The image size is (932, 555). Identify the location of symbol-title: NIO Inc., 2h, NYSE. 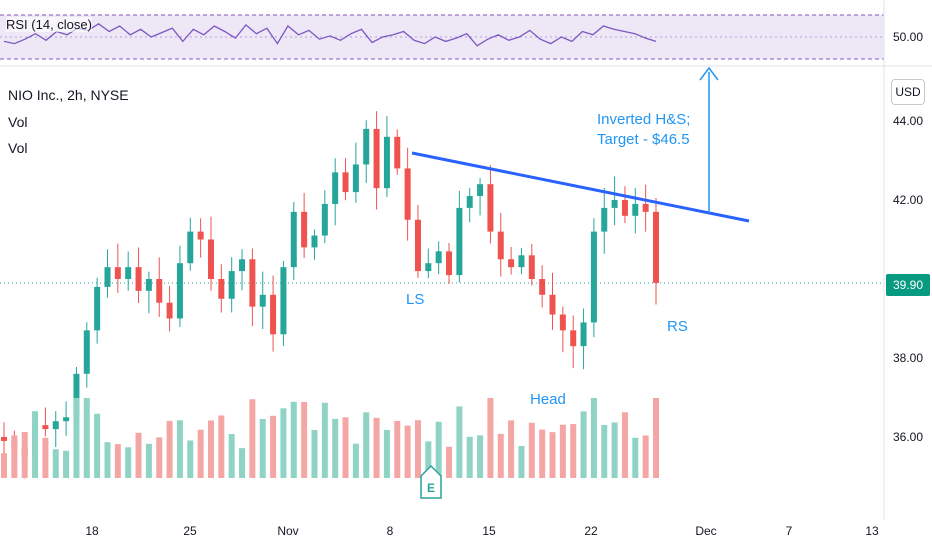
(68, 95).